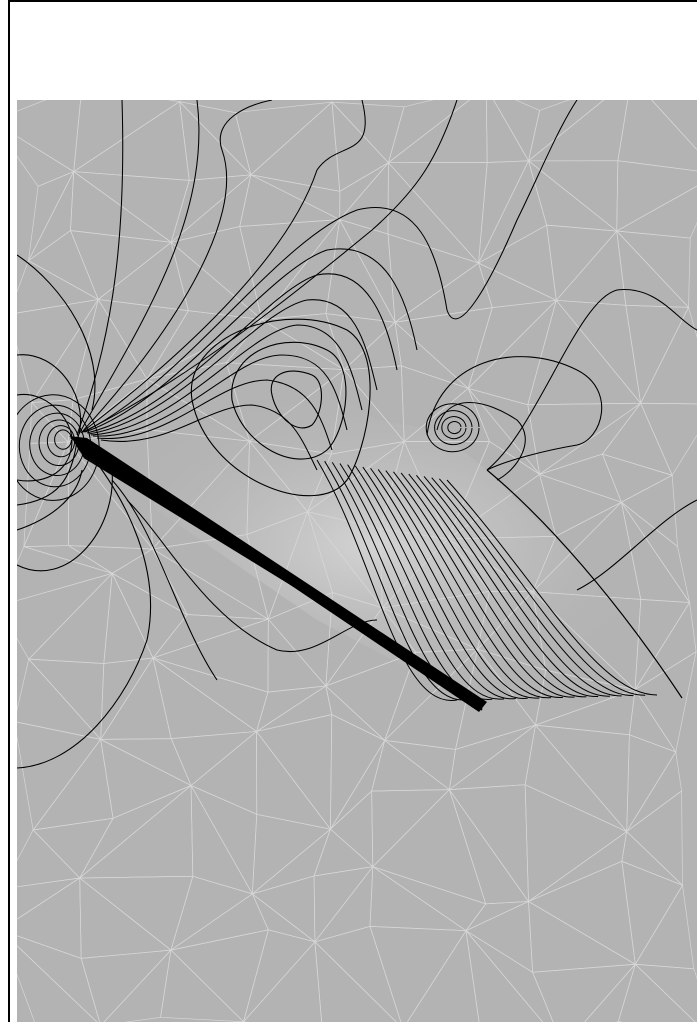 The height and width of the screenshot is (1022, 697). What do you see at coordinates (9, 511) in the screenshot?
I see `frame-left-border` at bounding box center [9, 511].